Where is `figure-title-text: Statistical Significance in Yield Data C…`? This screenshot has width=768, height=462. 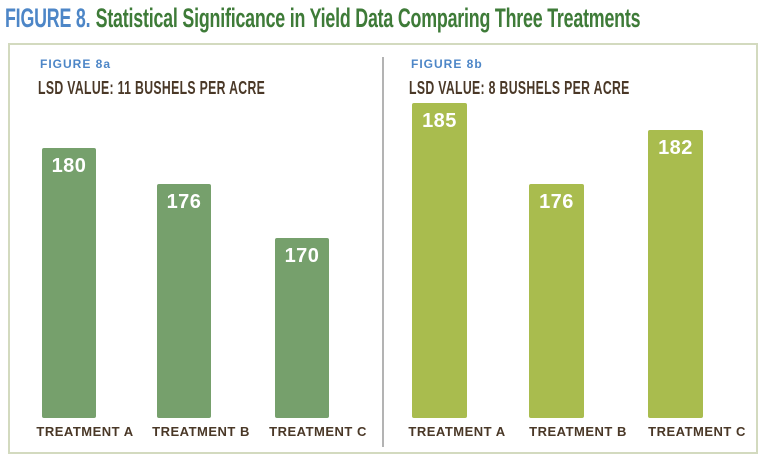 figure-title-text: Statistical Significance in Yield Data C… is located at coordinates (368, 18).